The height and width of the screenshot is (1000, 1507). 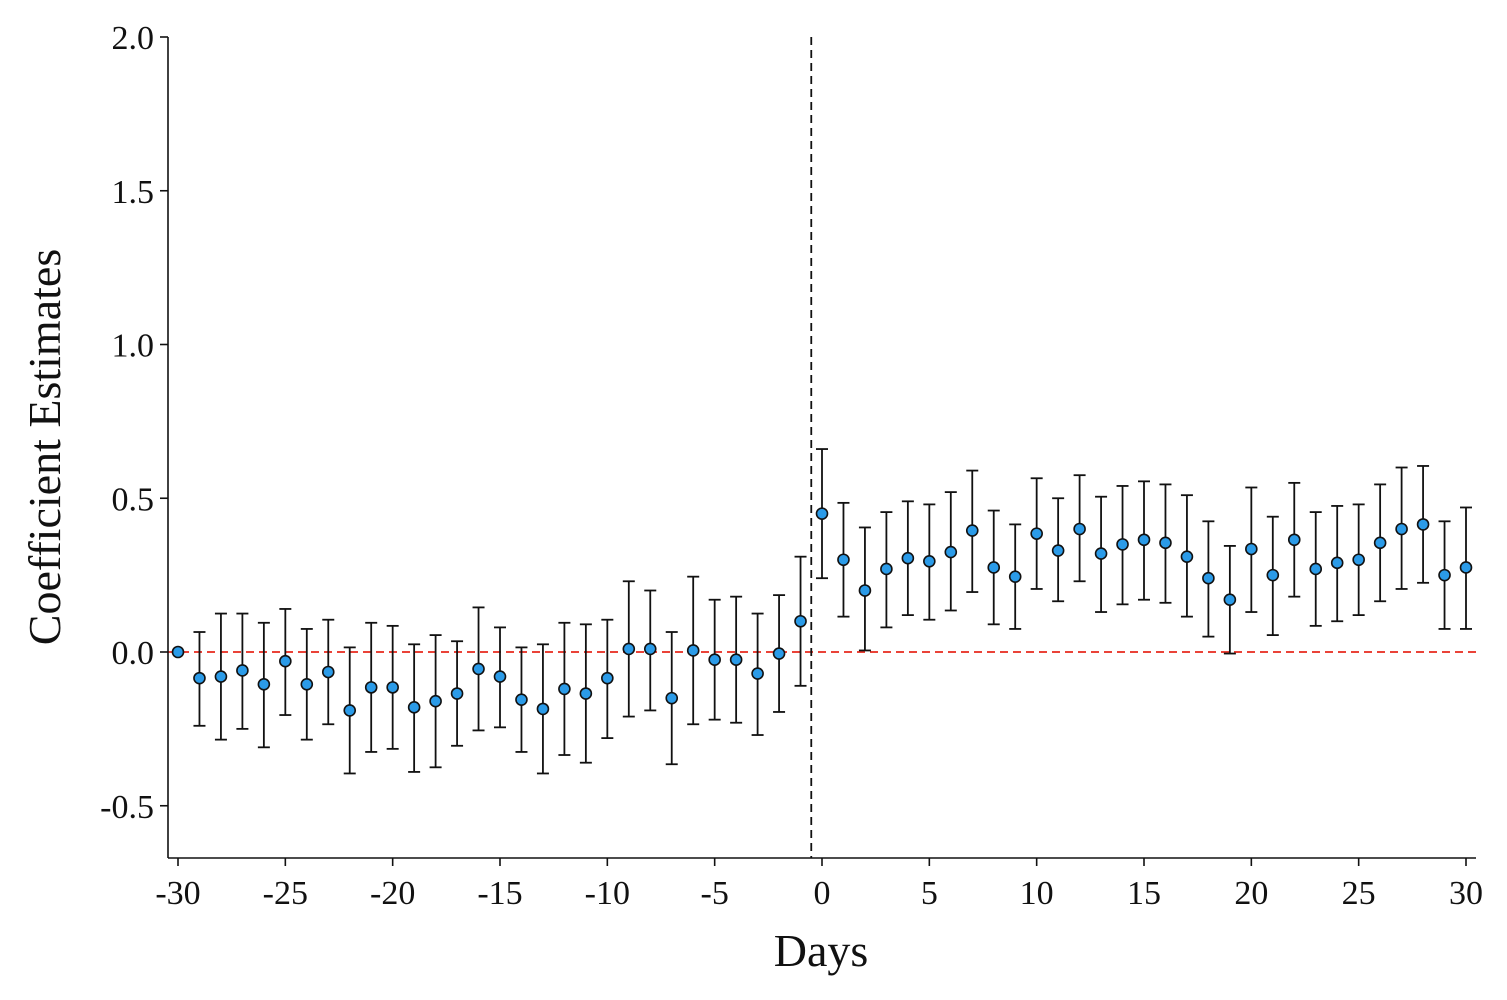 What do you see at coordinates (392, 893) in the screenshot?
I see `x-tick-label: -20` at bounding box center [392, 893].